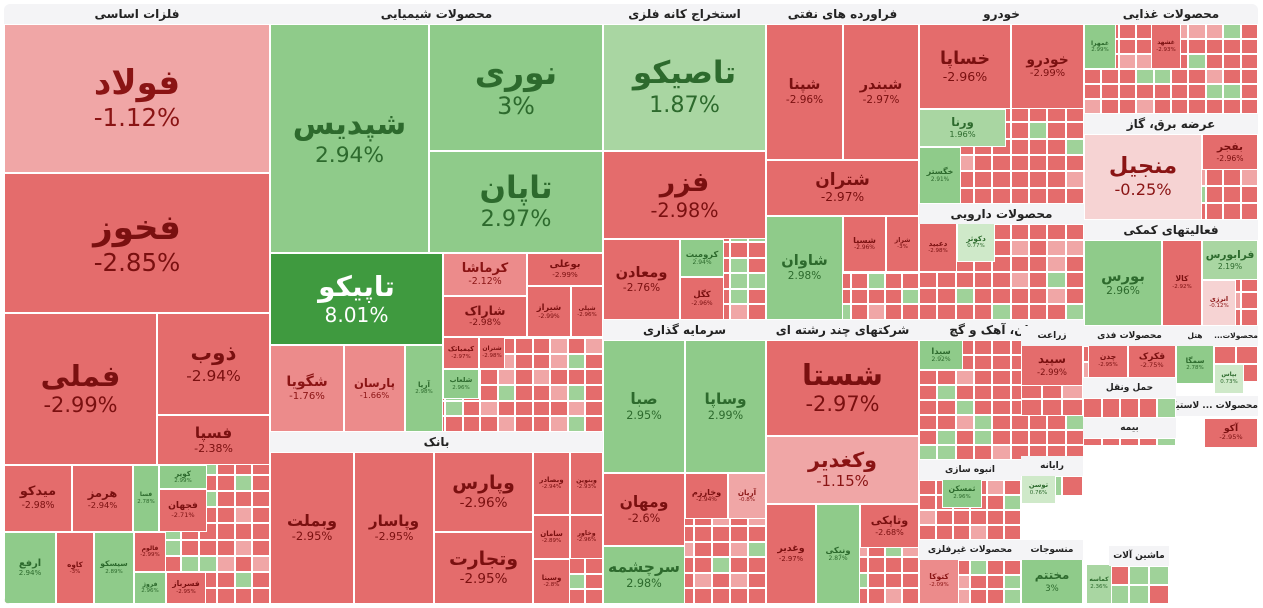 The width and height of the screenshot is (1263, 608). Describe the element at coordinates (551, 537) in the screenshot. I see `stock-cell: سامان -2.89%` at that location.